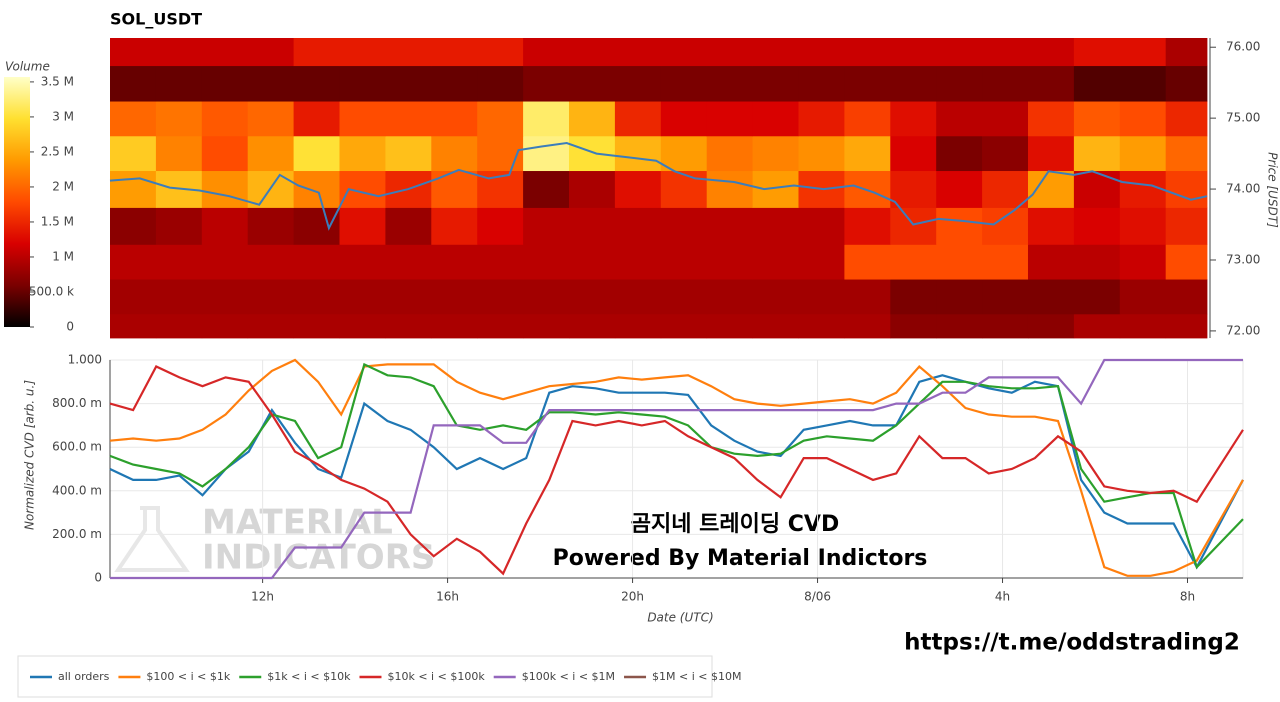 The width and height of the screenshot is (1280, 702). I want to click on y-tick-label: 400.0 m, so click(77, 490).